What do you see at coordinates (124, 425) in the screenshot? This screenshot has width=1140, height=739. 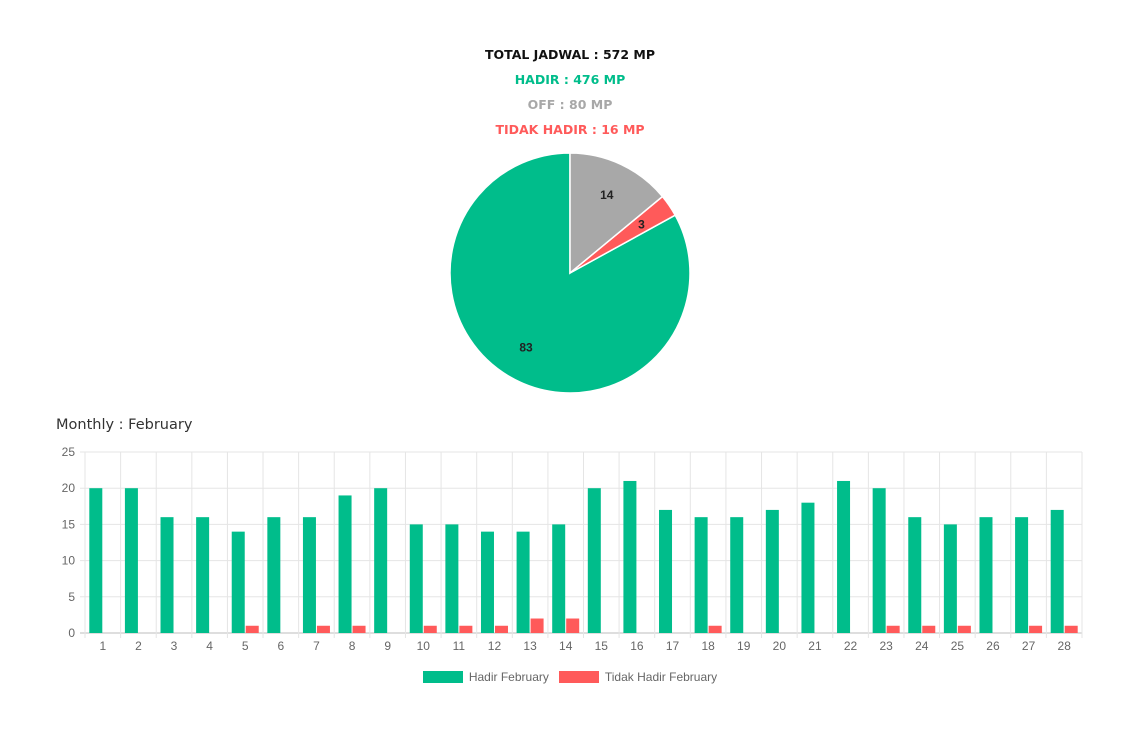 I see `monthly-chart-title: Monthly : February` at bounding box center [124, 425].